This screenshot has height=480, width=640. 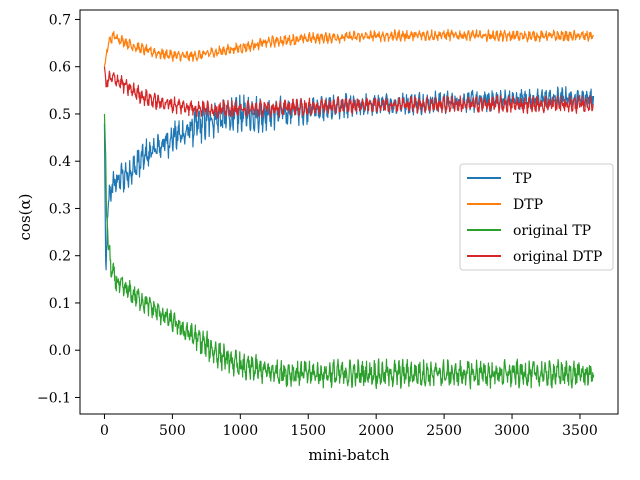 What do you see at coordinates (522, 179) in the screenshot?
I see `legend-label: TP` at bounding box center [522, 179].